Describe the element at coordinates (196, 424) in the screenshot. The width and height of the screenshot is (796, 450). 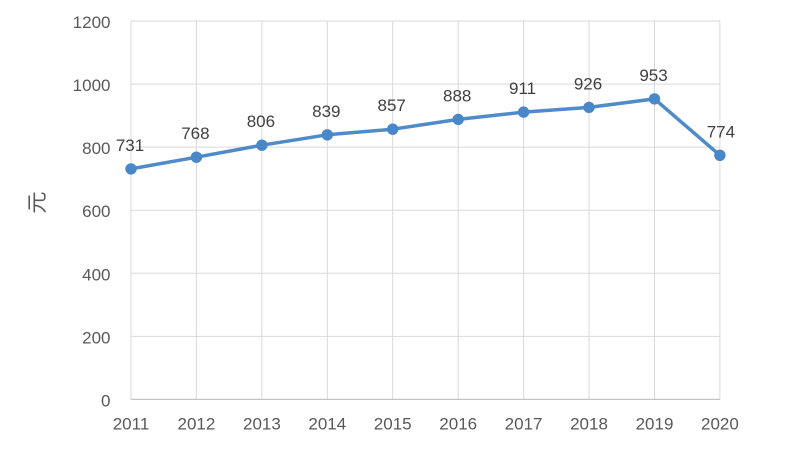
I see `svg-text: 2012` at that location.